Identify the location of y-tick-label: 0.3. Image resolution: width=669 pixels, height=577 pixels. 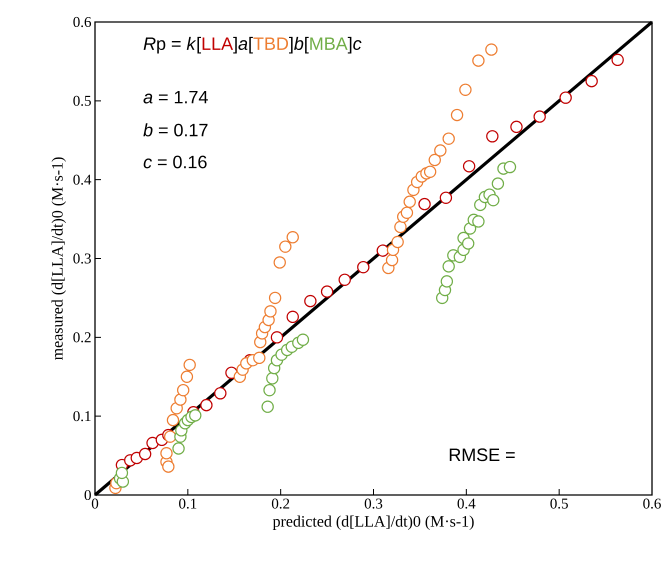
(82, 258).